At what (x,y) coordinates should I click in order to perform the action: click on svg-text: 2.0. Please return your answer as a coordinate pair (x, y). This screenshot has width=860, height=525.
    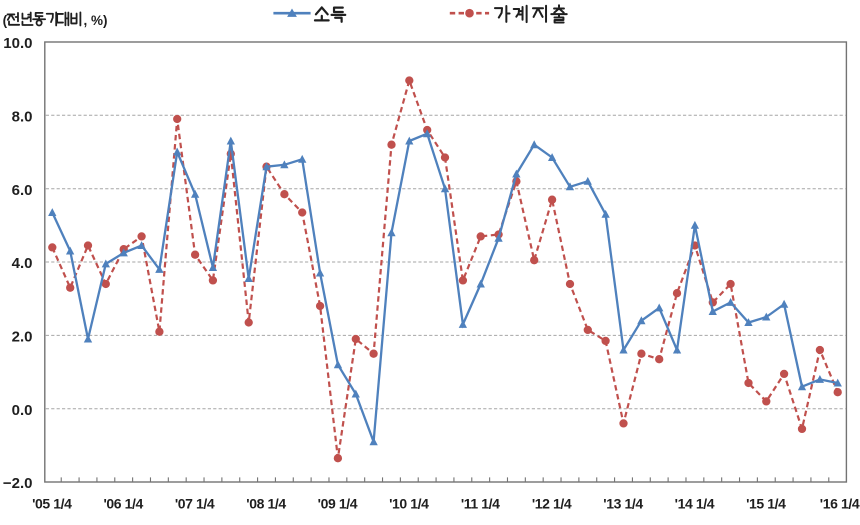
    Looking at the image, I should click on (22, 337).